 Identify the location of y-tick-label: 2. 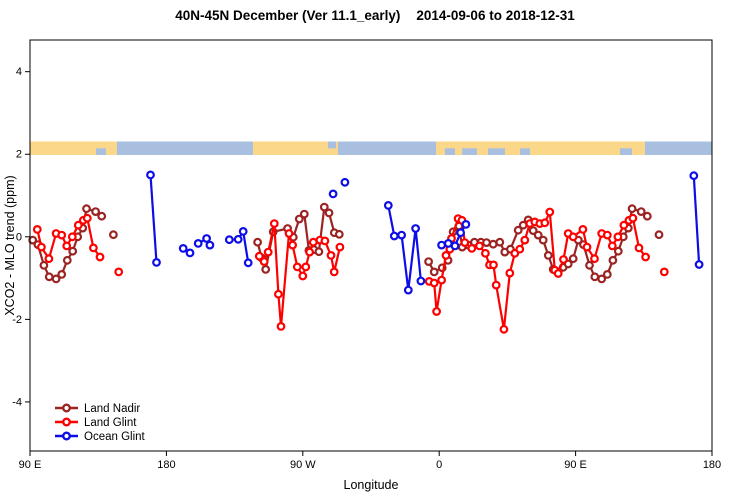
(19, 155).